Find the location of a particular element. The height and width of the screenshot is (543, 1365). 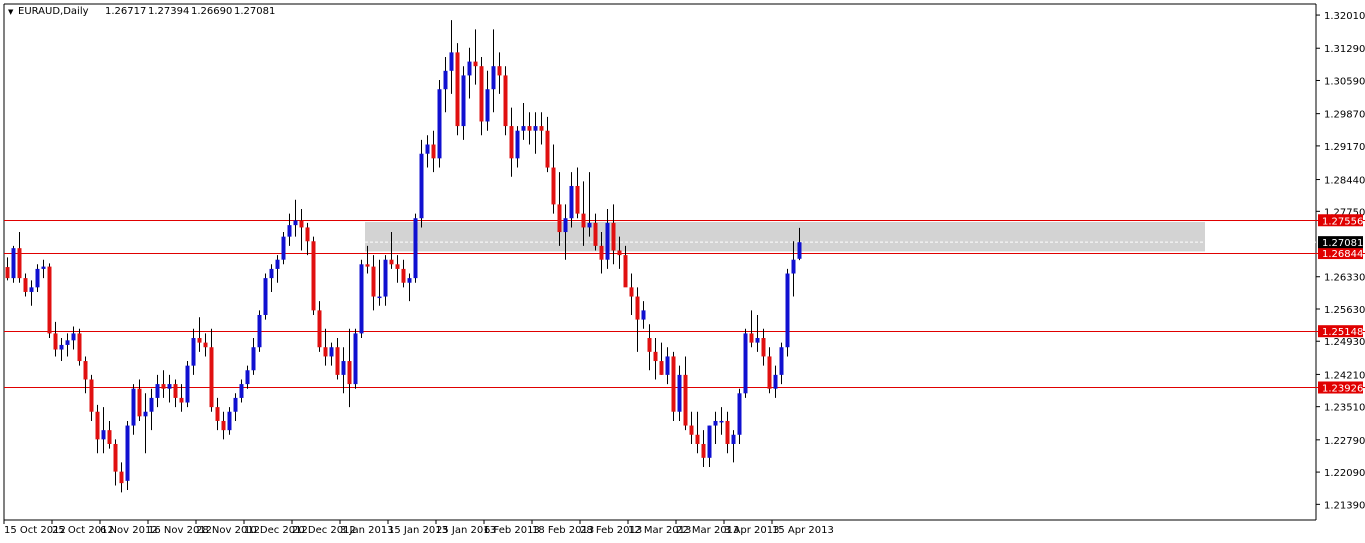

x-tick-label: 6 Nov 2012 is located at coordinates (129, 530).